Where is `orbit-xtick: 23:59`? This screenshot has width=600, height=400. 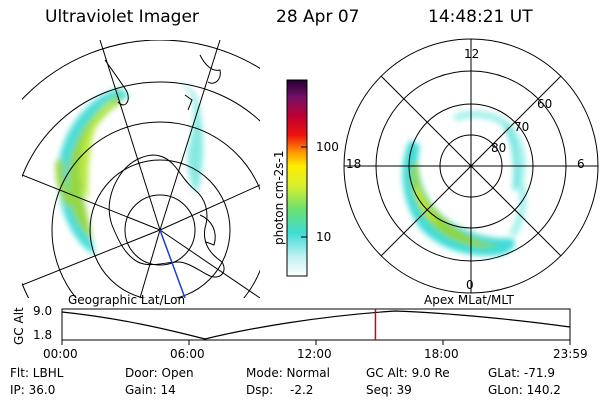 orbit-xtick: 23:59 is located at coordinates (570, 354).